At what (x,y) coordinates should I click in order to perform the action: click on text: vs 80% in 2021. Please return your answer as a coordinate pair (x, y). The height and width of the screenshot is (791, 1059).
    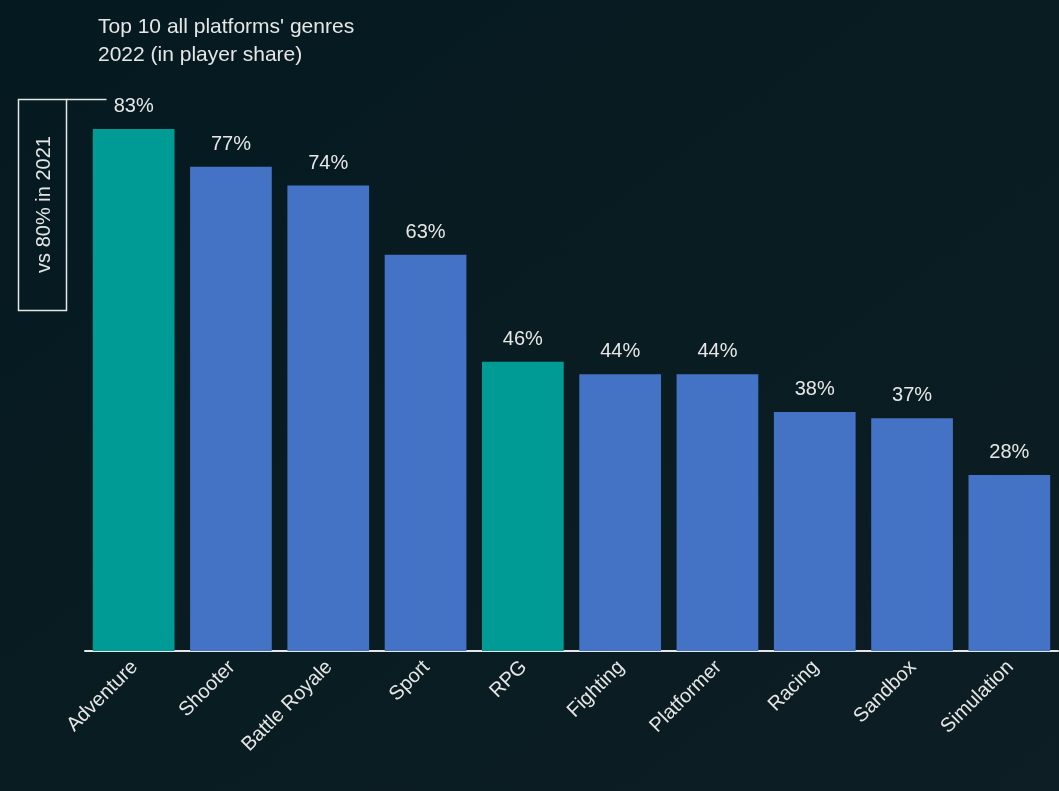
    Looking at the image, I should click on (42, 204).